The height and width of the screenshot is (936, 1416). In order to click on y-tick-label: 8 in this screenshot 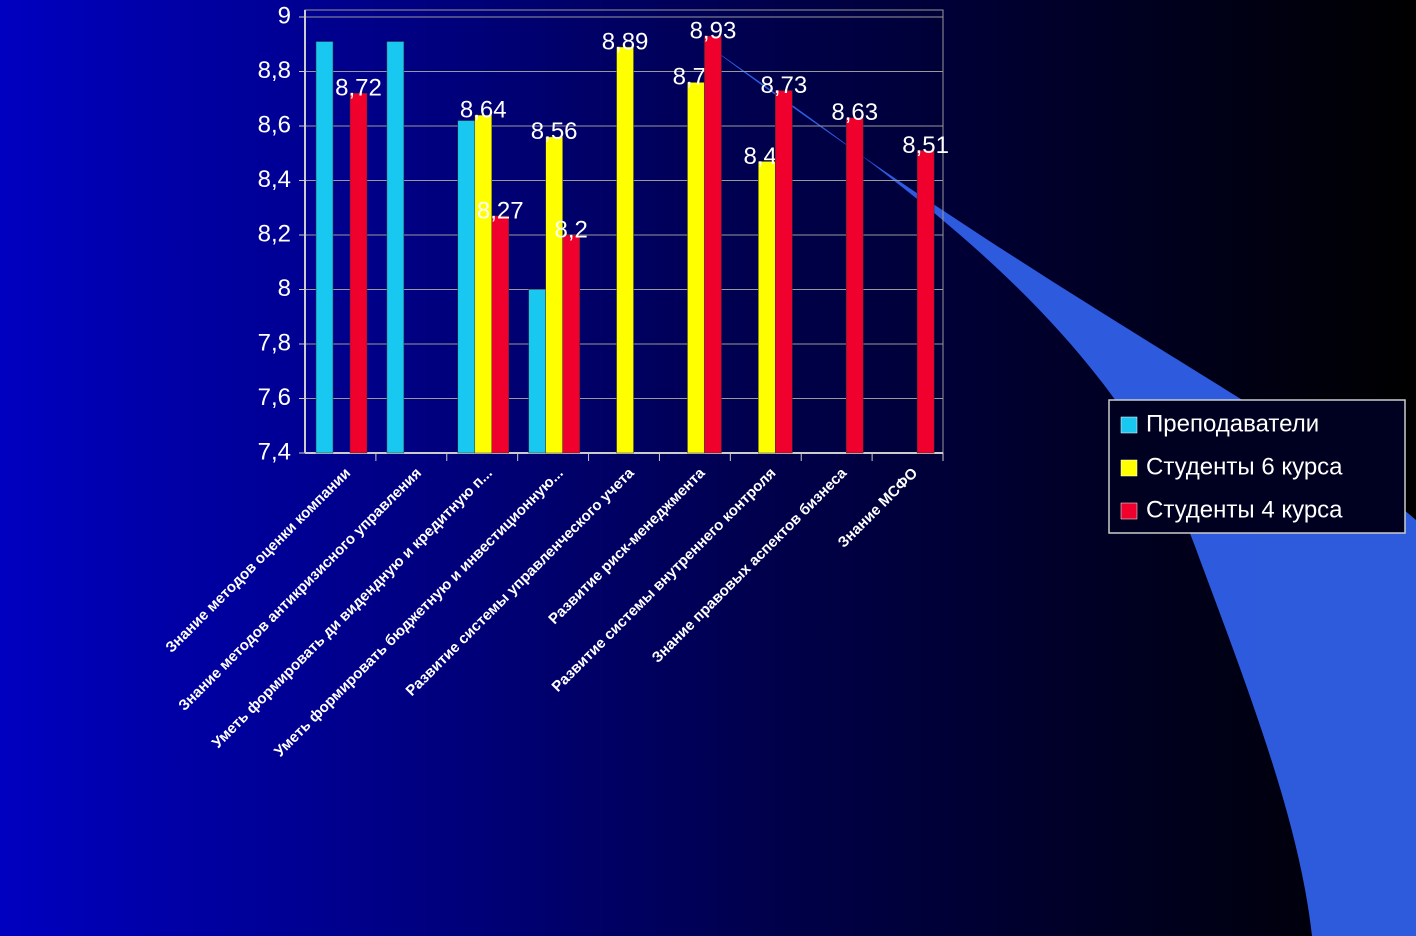, I will do `click(284, 288)`.